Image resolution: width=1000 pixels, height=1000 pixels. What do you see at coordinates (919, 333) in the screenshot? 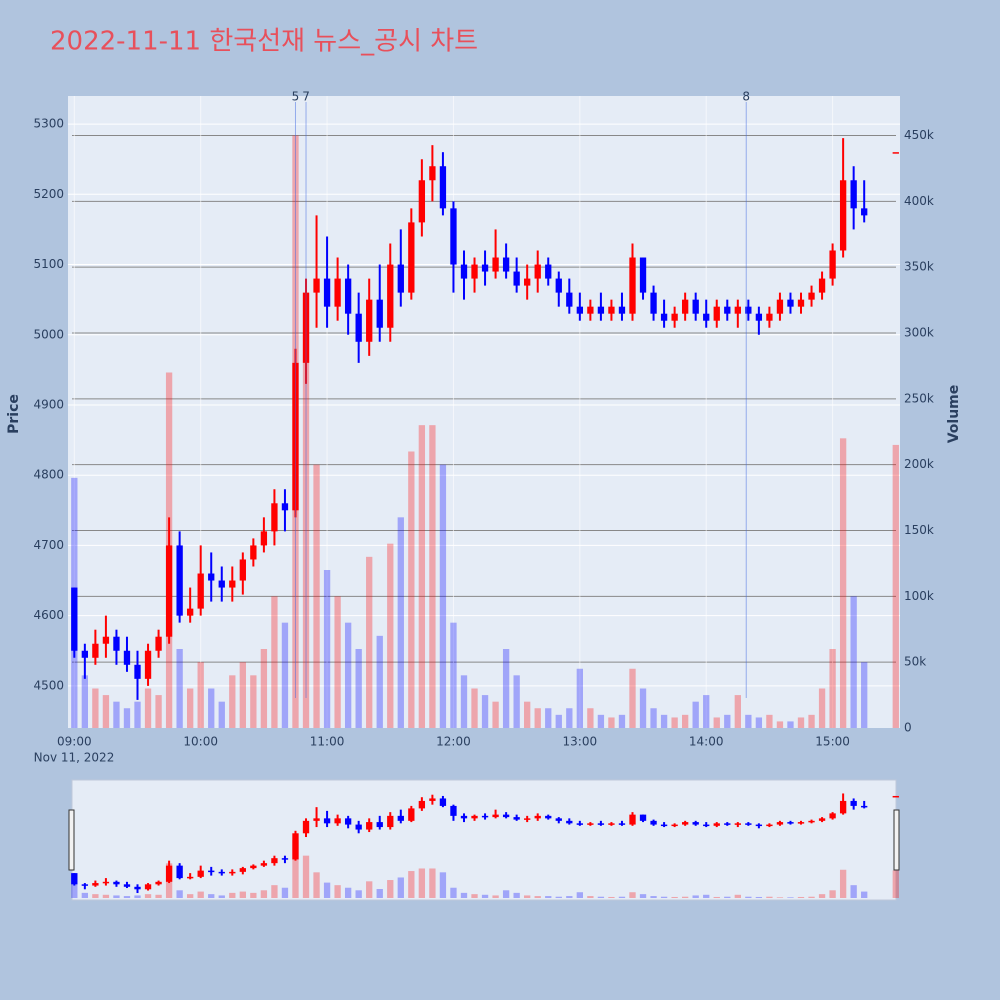
I see `y2-tick-label: 300k` at bounding box center [919, 333].